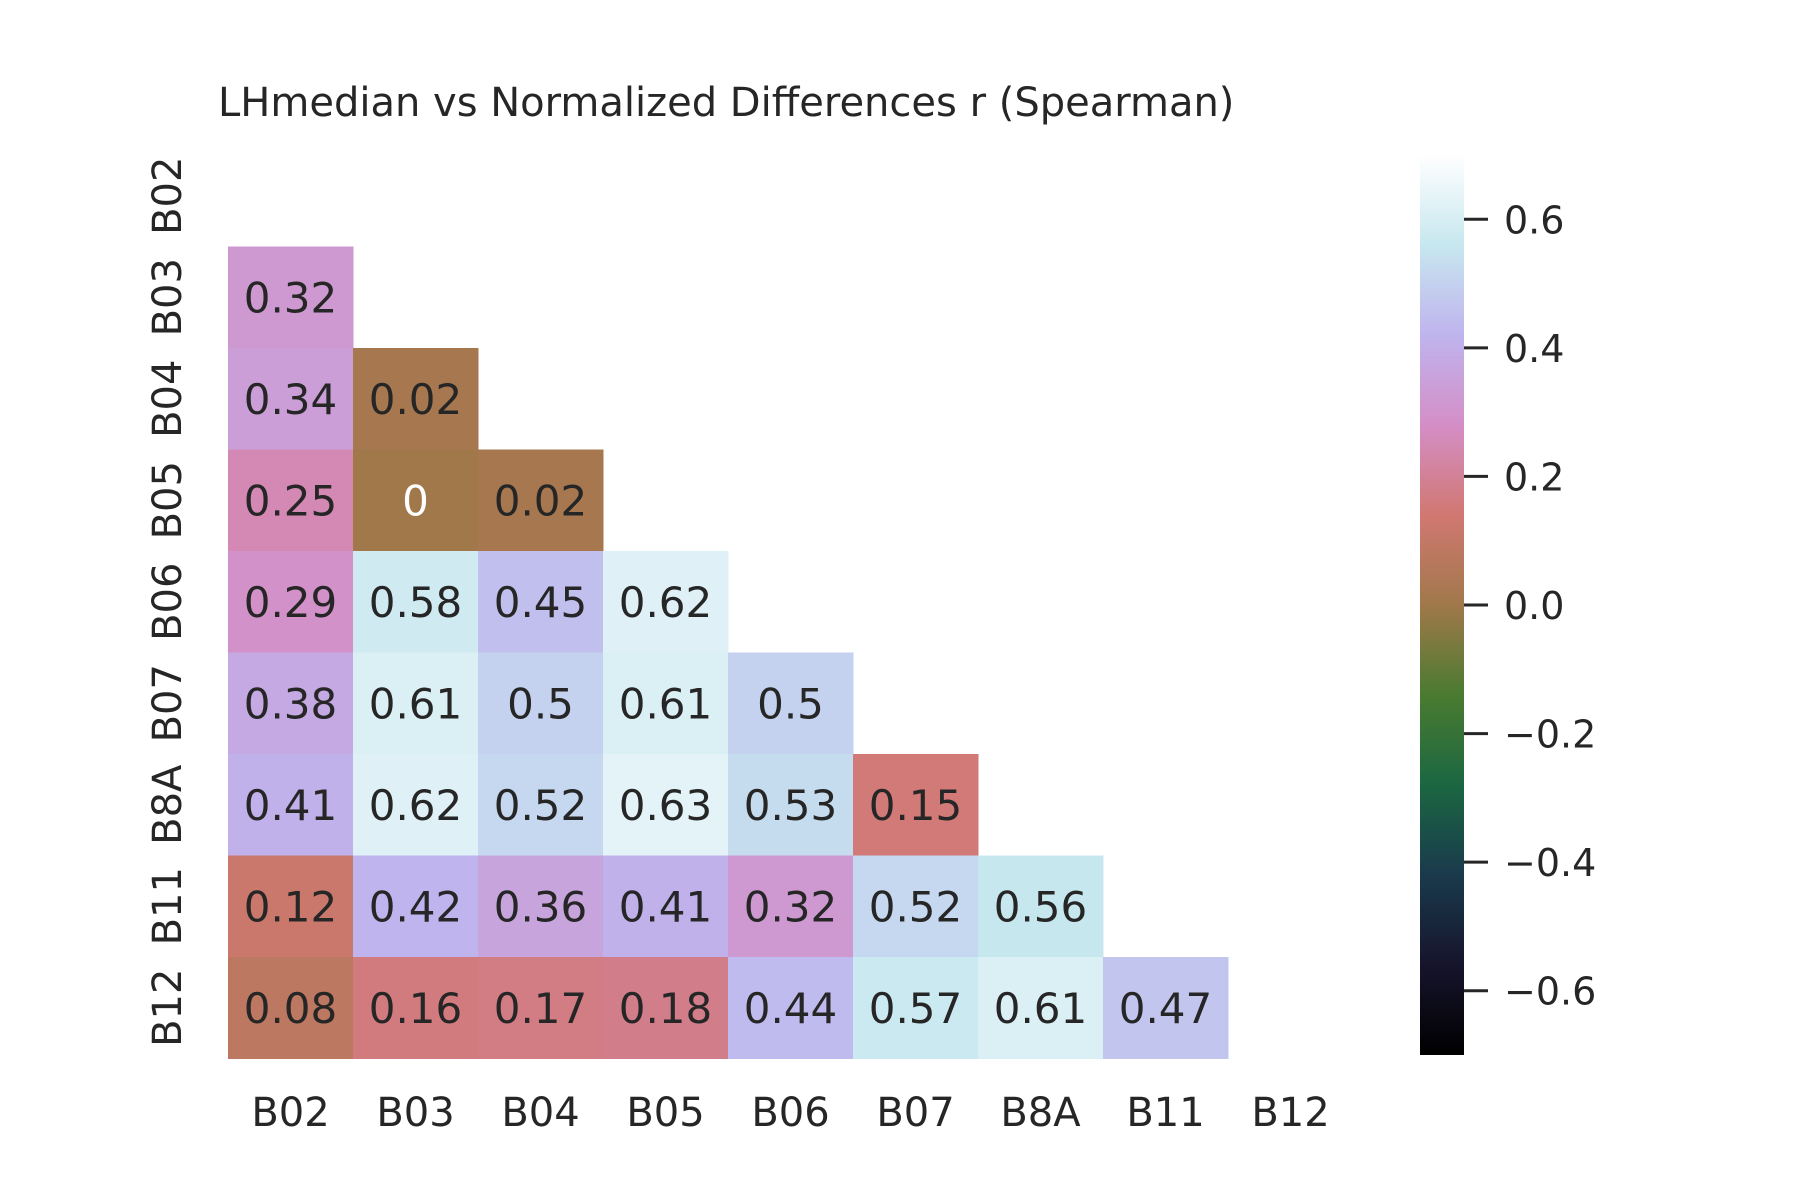  What do you see at coordinates (915, 1113) in the screenshot?
I see `x-tick-label: B07` at bounding box center [915, 1113].